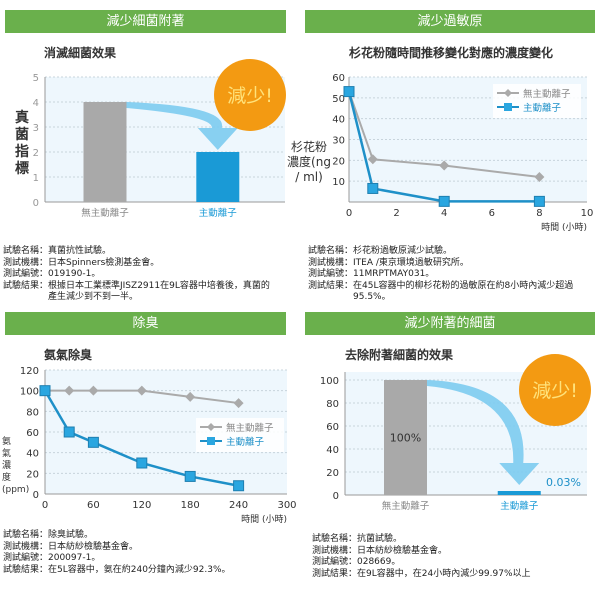 The image size is (600, 600). What do you see at coordinates (451, 53) in the screenshot?
I see `chart-subtitle: 杉花粉隨時間推移變化對應的濃度變化` at bounding box center [451, 53].